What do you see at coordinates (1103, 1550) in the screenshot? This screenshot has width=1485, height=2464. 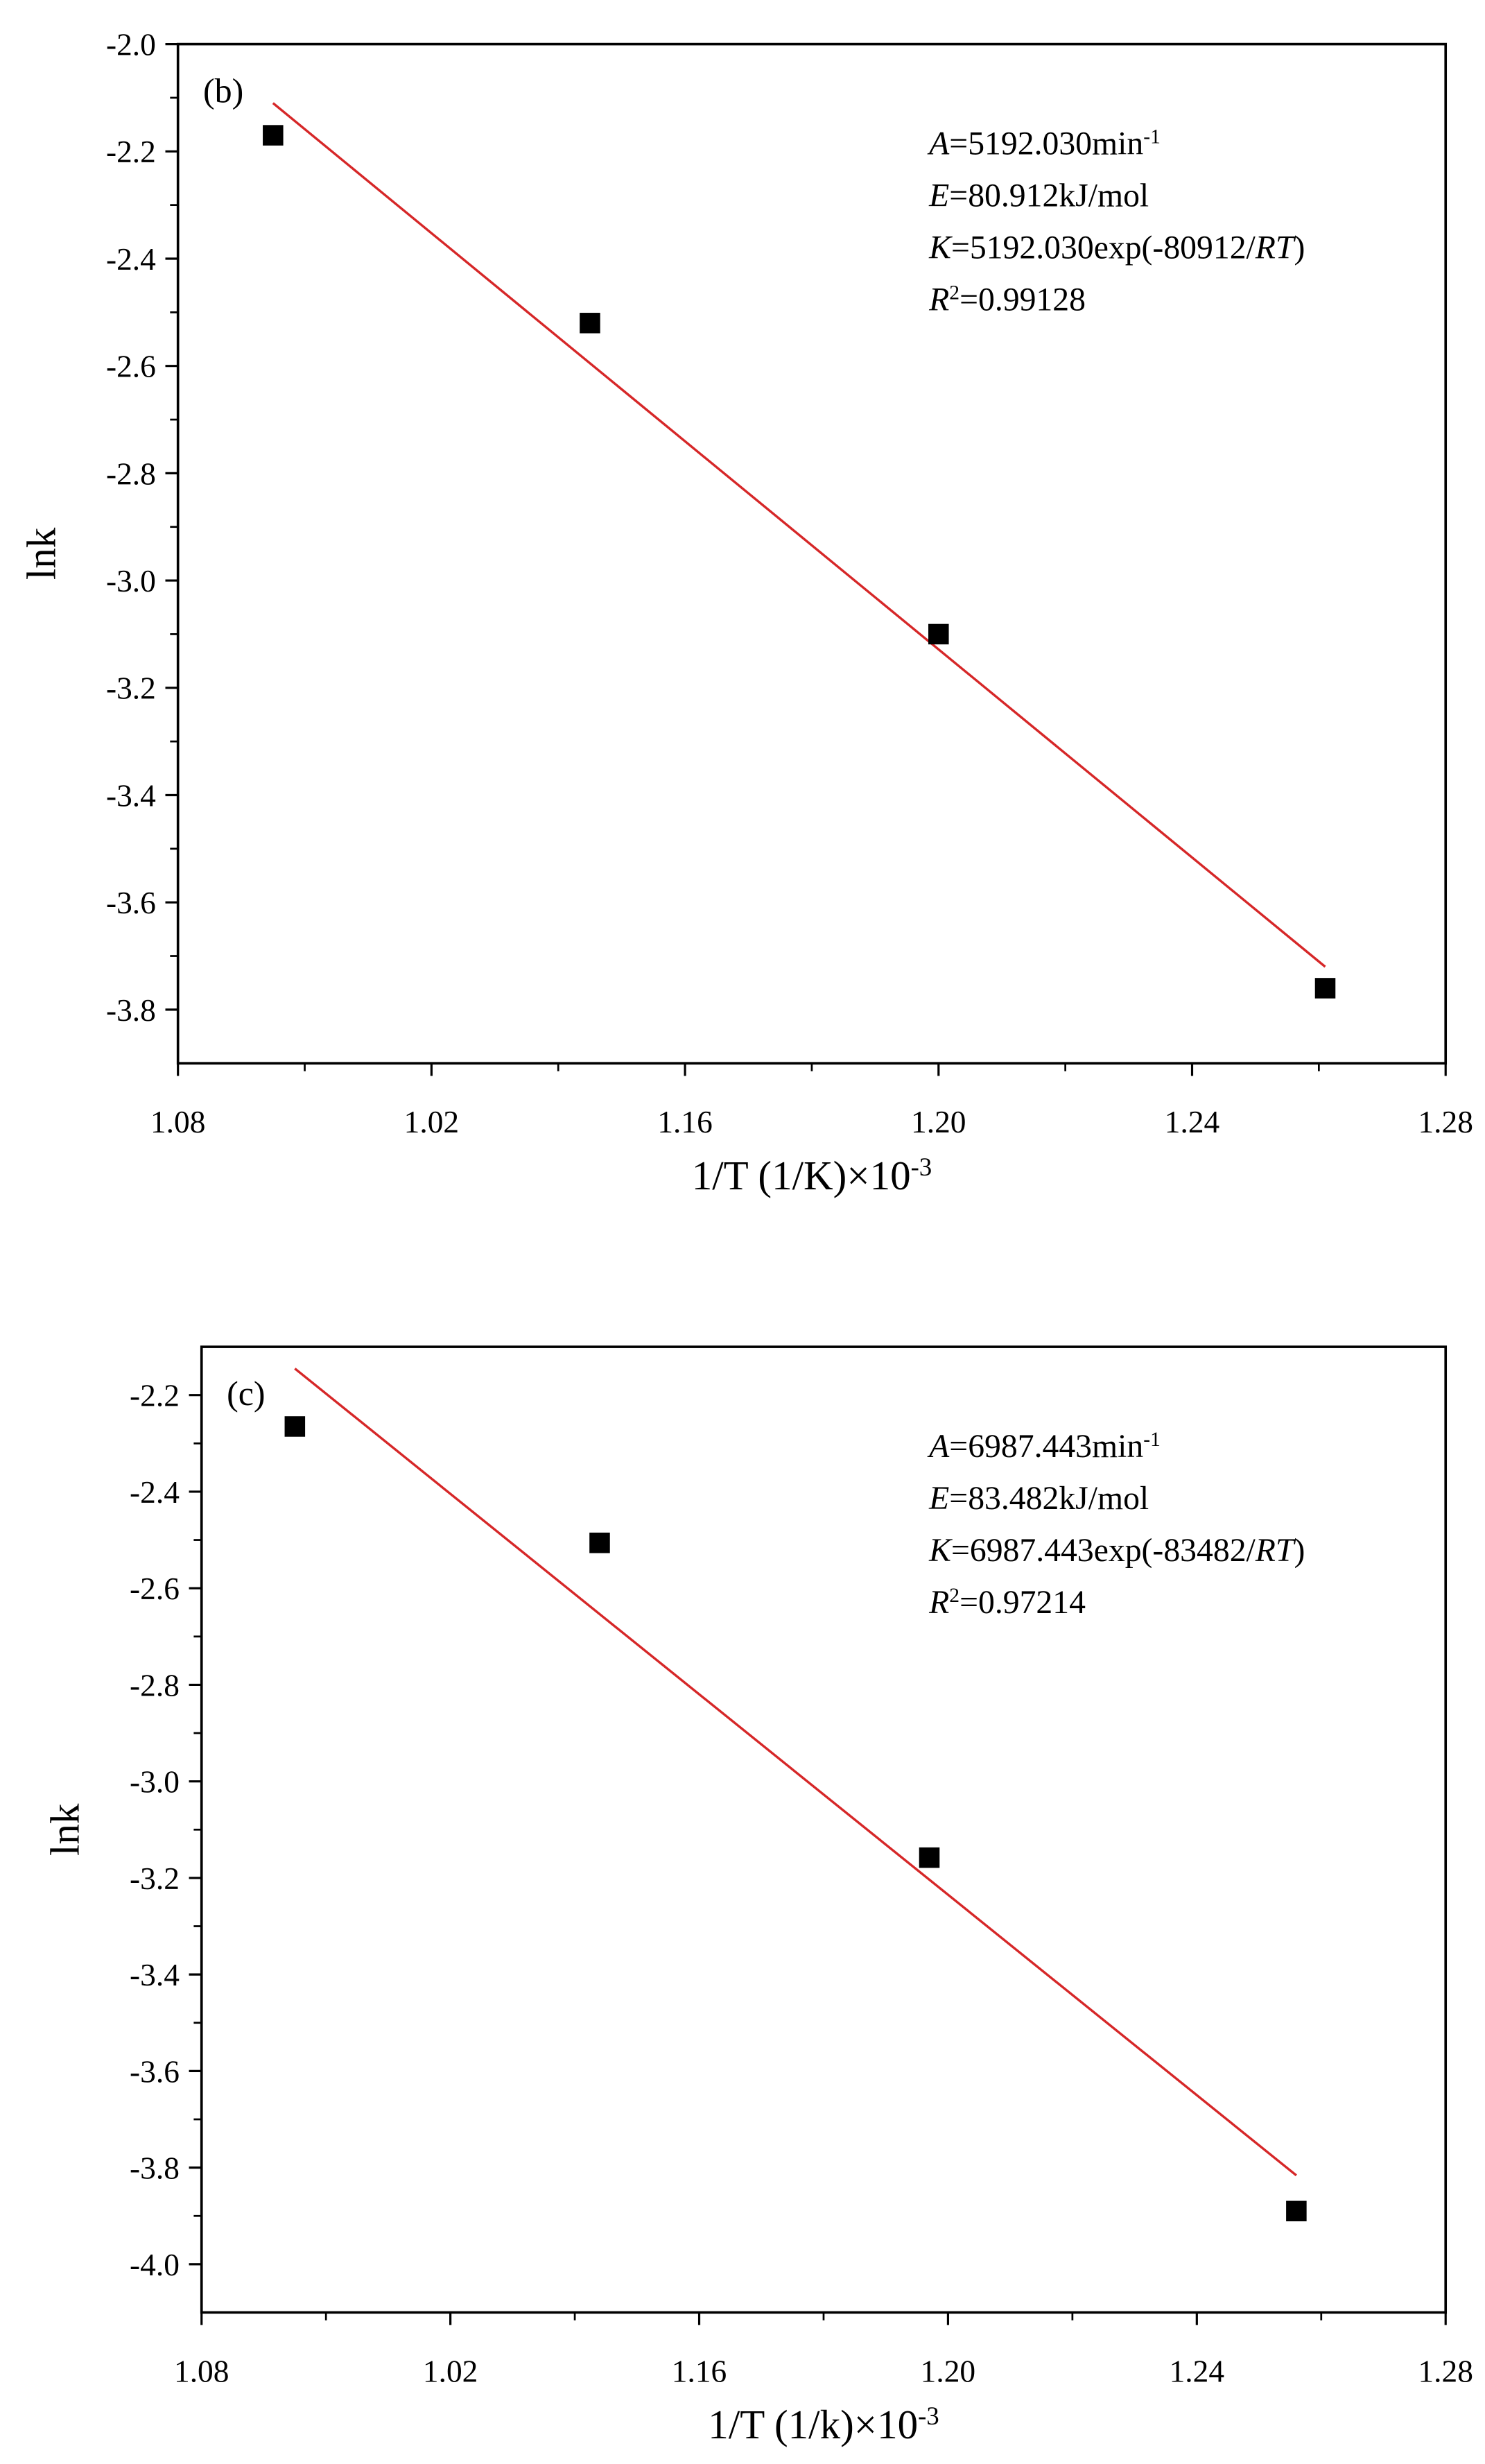 I see `text-segment: =6987.443exp(-83482/` at bounding box center [1103, 1550].